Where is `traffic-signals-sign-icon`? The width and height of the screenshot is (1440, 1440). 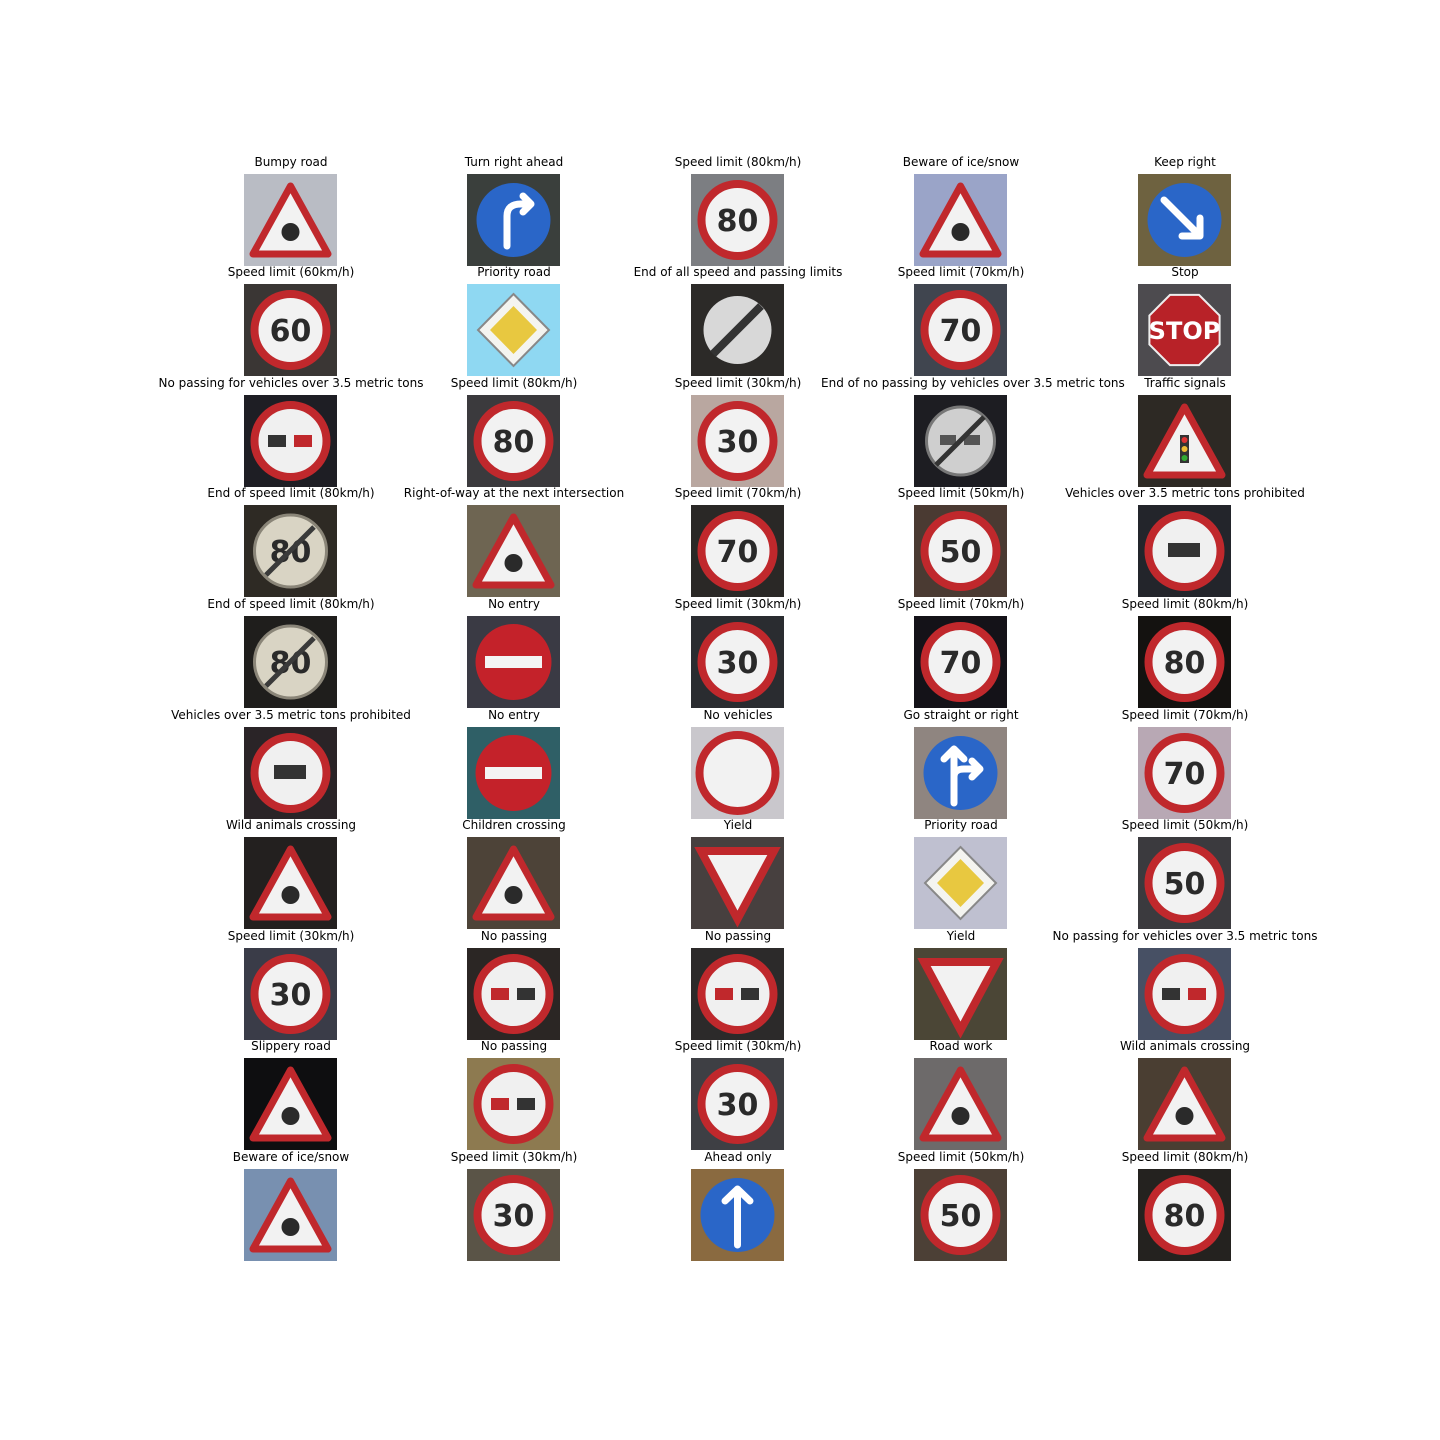 traffic-signals-sign-icon is located at coordinates (1184, 441).